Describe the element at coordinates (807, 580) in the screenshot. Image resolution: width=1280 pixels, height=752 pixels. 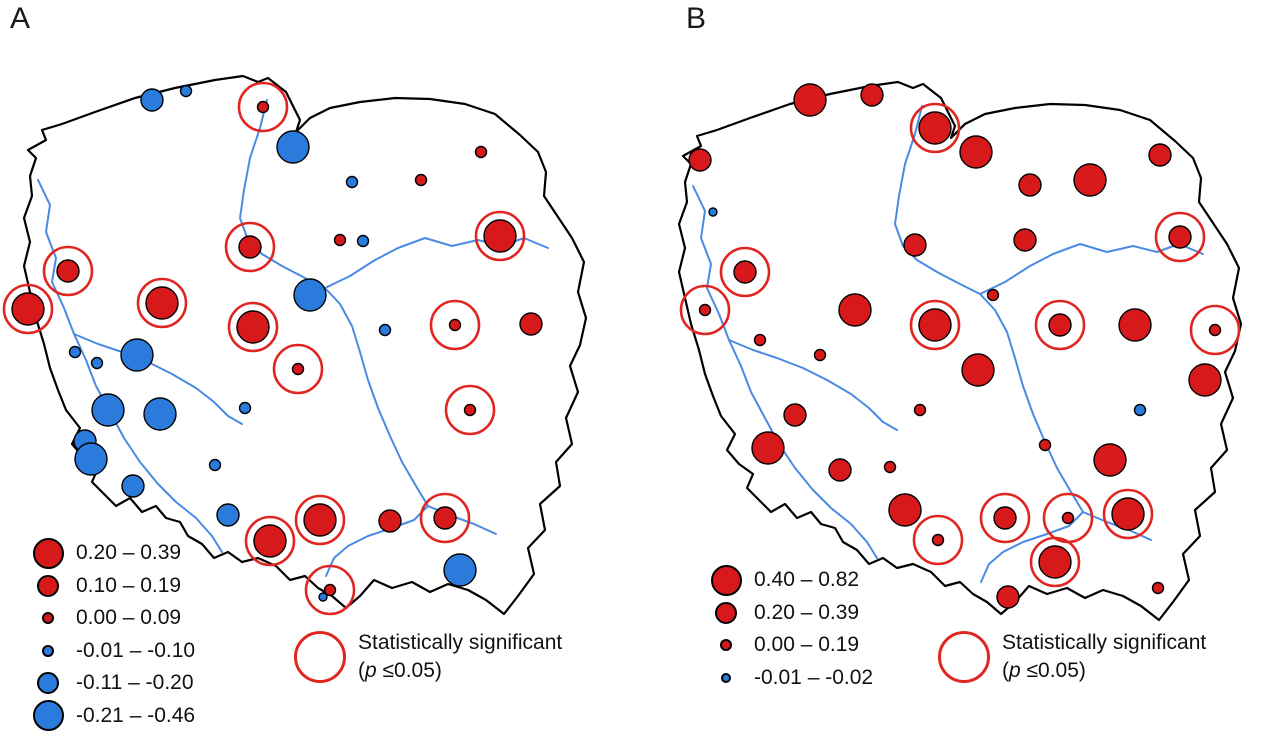
I see `legend-label: 0.40 – 0.82` at that location.